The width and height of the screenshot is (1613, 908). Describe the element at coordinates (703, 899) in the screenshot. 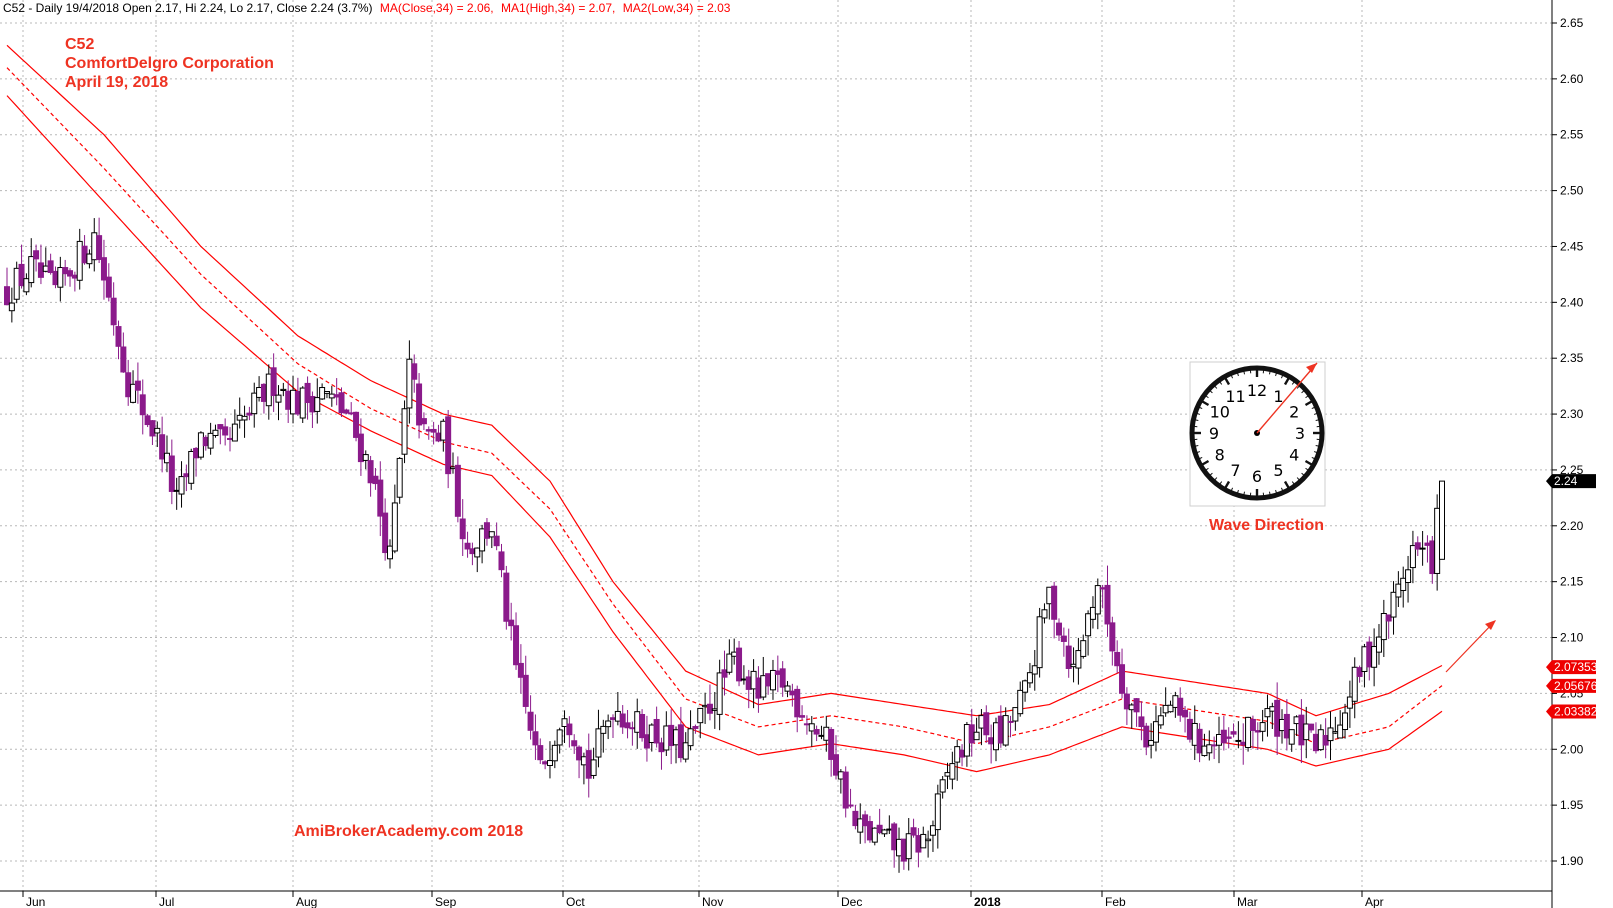

I see `time-axis: Jun Jul Aug Sep Oct Nov Dec 2018 Feb Mar Apr` at that location.